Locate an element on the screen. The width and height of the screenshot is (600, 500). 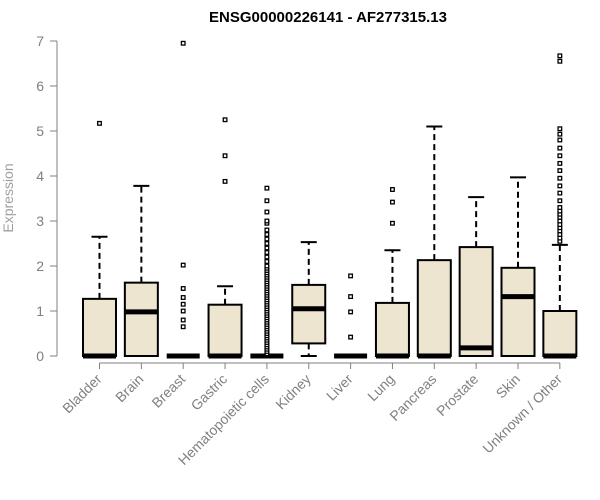
box-liver is located at coordinates (351, 316).